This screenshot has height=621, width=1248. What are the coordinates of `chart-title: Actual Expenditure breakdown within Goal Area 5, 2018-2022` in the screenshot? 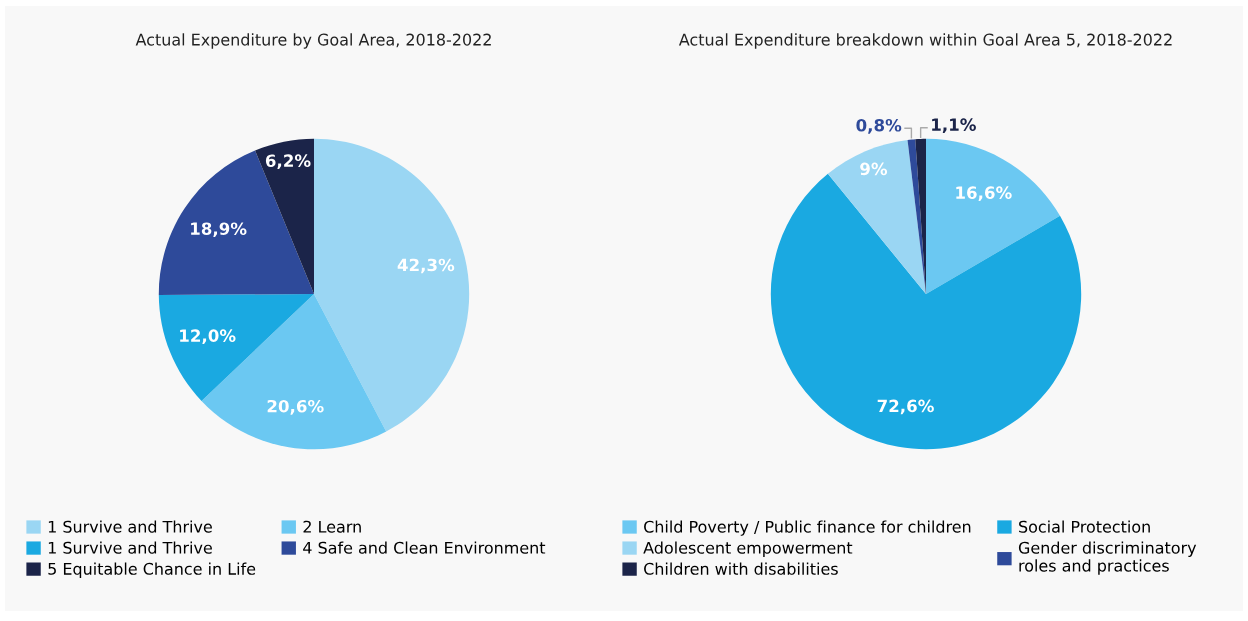 It's located at (925, 41).